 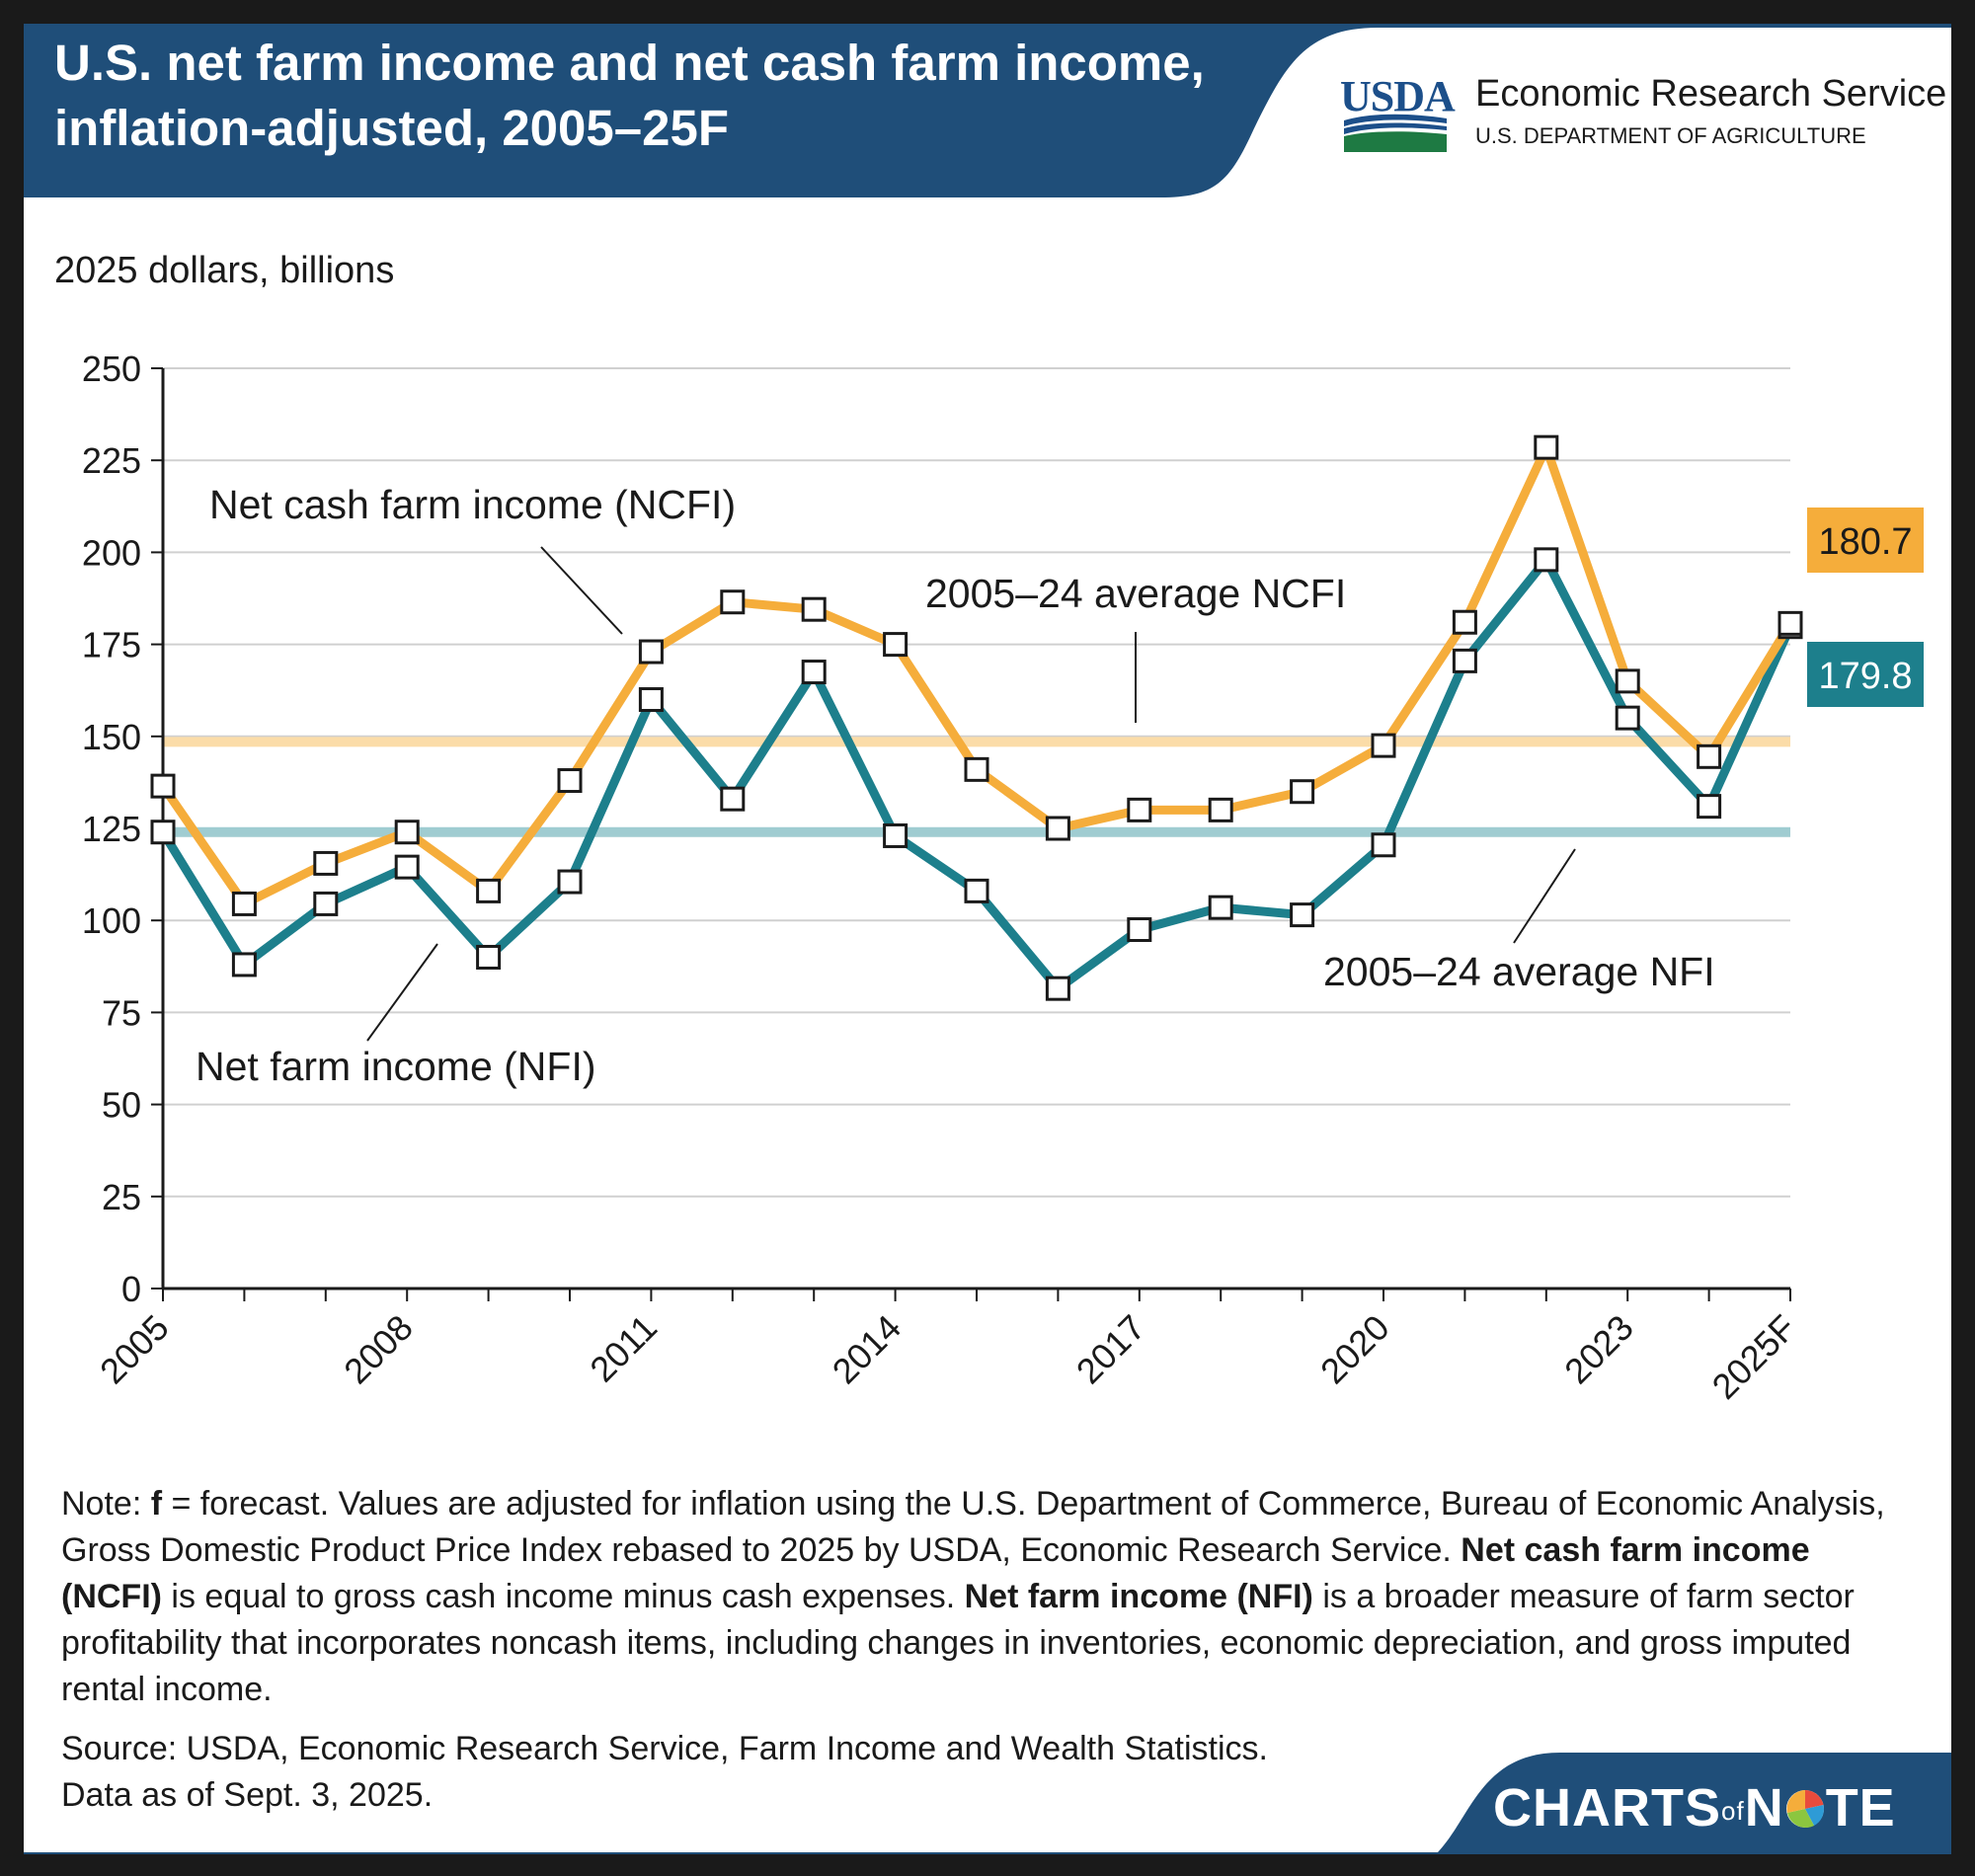 I want to click on ncfi-end-value: 180.7, so click(x=1865, y=542).